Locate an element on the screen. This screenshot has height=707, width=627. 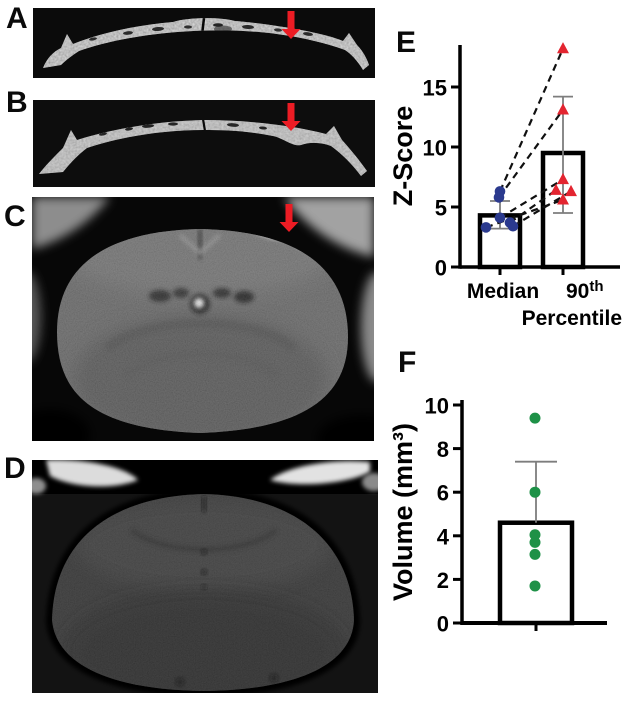
edge-tissue-right is located at coordinates (367, 327).